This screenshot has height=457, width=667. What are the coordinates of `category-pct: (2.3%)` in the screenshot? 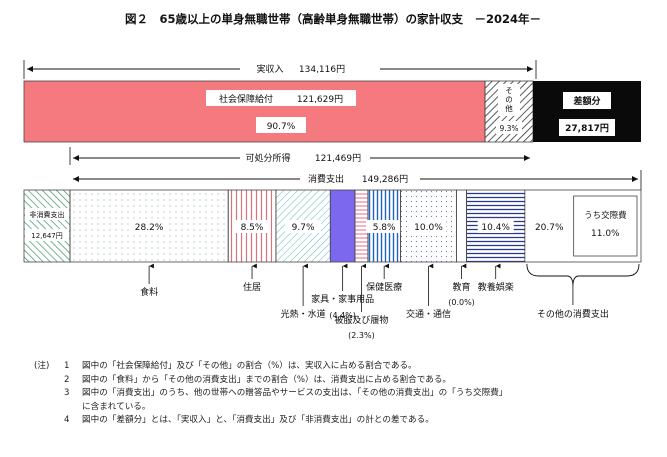 It's located at (361, 335).